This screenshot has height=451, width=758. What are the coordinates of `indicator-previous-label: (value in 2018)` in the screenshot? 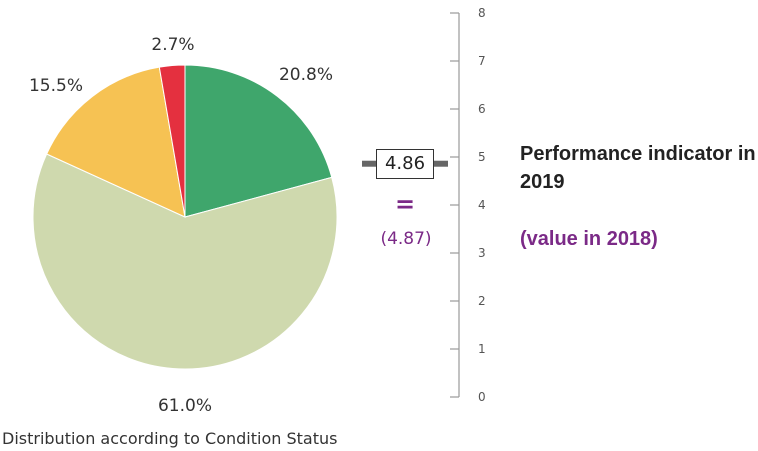 It's located at (589, 239).